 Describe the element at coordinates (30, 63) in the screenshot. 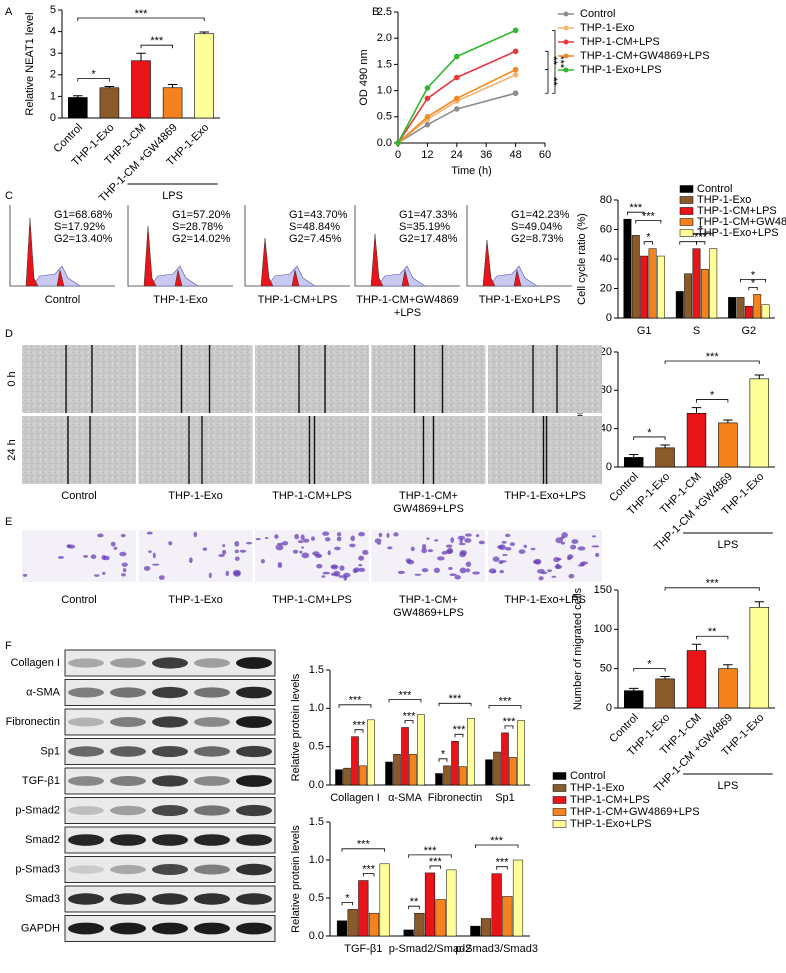

I see `y-axis-label: Relative NEAT1 level` at that location.